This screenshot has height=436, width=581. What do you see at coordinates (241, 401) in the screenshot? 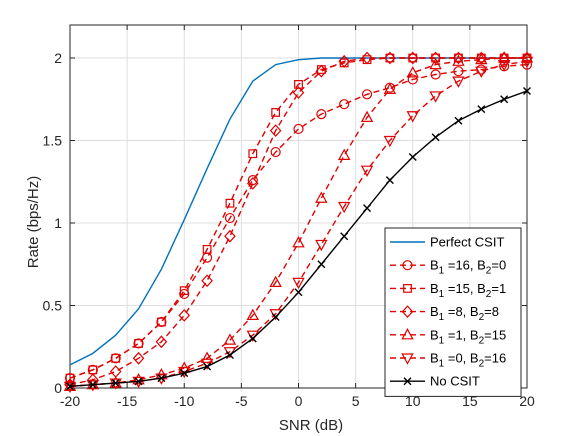
I see `x-tick-label: -5` at bounding box center [241, 401].